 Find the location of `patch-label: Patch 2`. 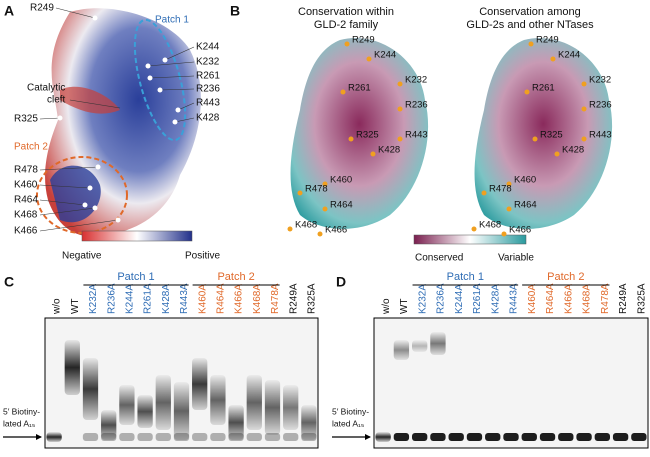

patch-label: Patch 2 is located at coordinates (31, 147).